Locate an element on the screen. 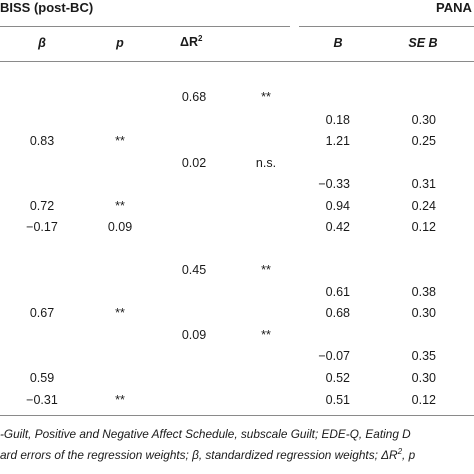 The image size is (474, 474). bottom-rule is located at coordinates (237, 415).